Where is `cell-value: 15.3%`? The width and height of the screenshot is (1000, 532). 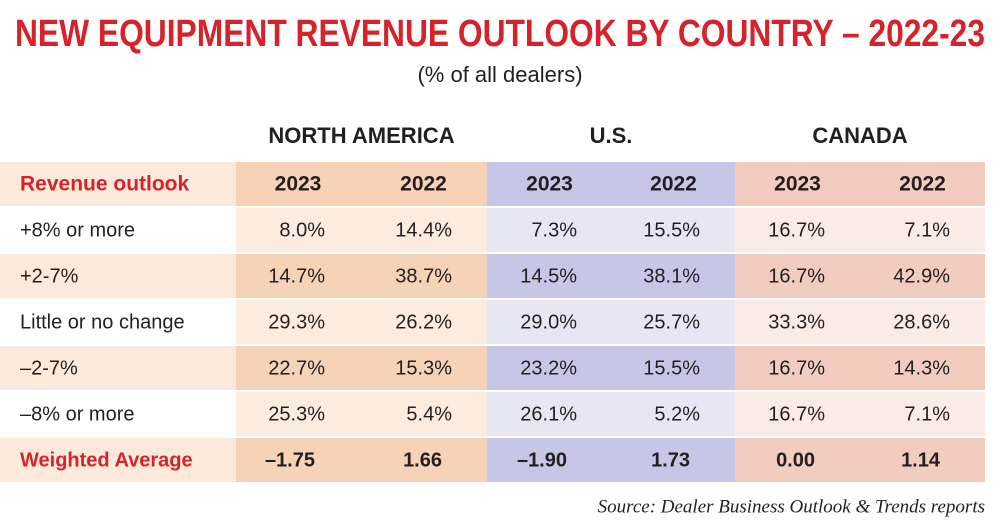 cell-value: 15.3% is located at coordinates (423, 368).